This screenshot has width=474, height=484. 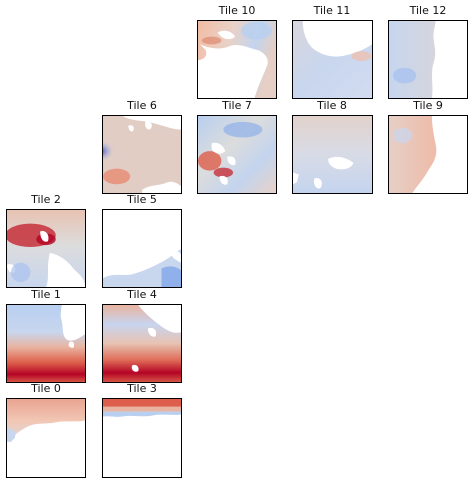 What do you see at coordinates (142, 294) in the screenshot?
I see `tile-4-title: Tile 4` at bounding box center [142, 294].